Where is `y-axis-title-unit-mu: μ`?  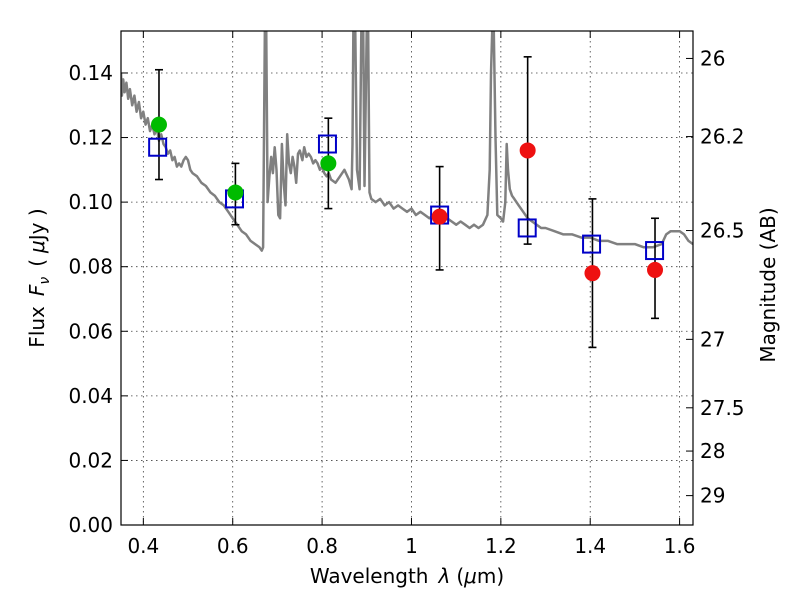 y-axis-title-unit-mu: μ is located at coordinates (37, 247).